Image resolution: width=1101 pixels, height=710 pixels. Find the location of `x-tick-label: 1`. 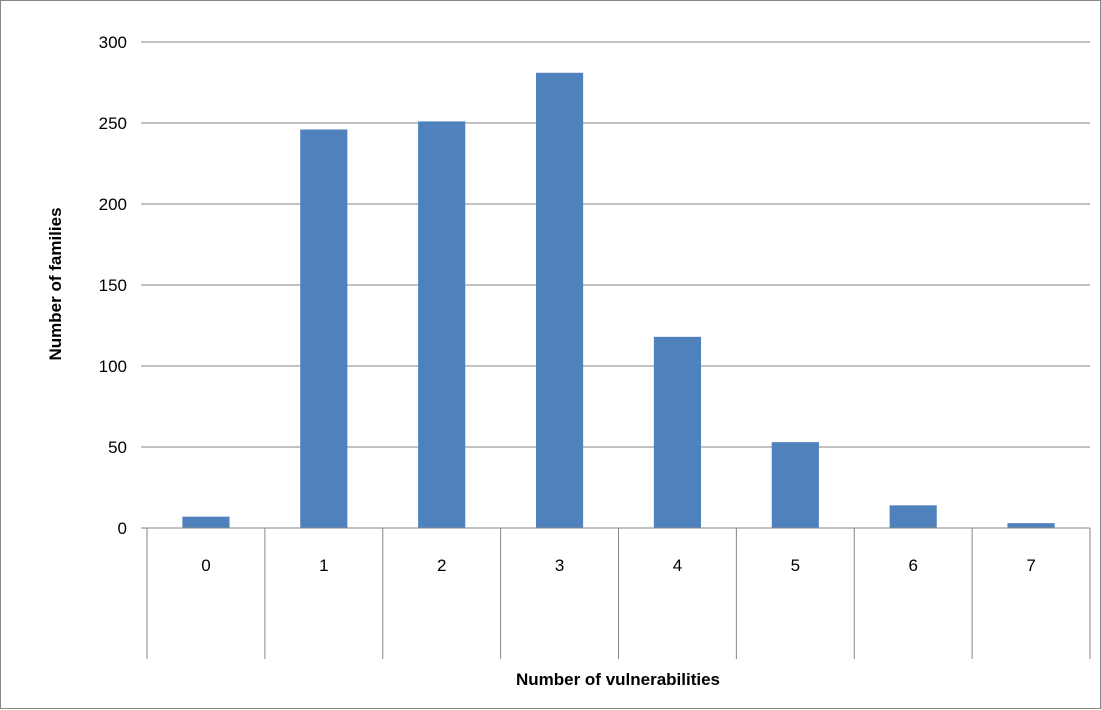

x-tick-label: 1 is located at coordinates (323, 565).